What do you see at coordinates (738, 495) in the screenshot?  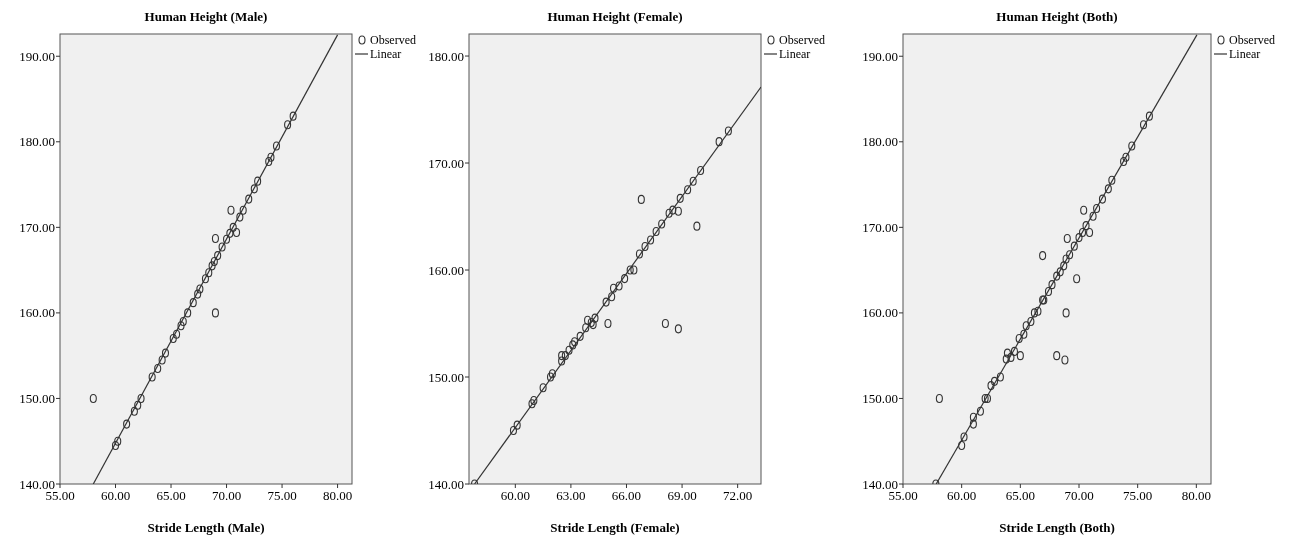 I see `x-tick-label: 72.00` at bounding box center [738, 495].